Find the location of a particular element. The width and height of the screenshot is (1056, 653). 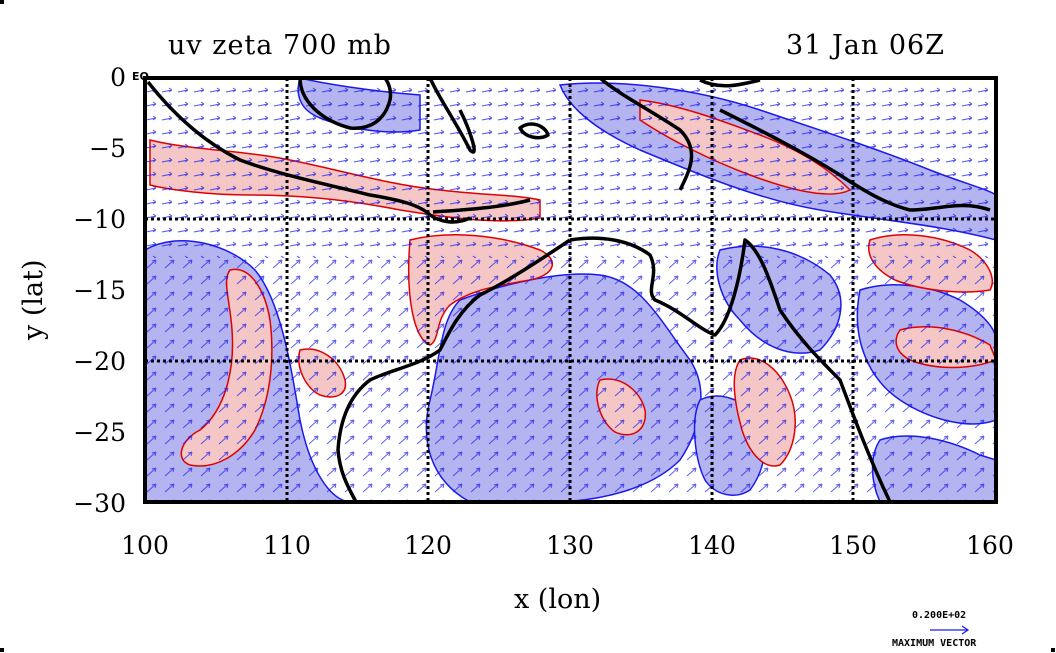

equator-label: EQ is located at coordinates (140, 76).